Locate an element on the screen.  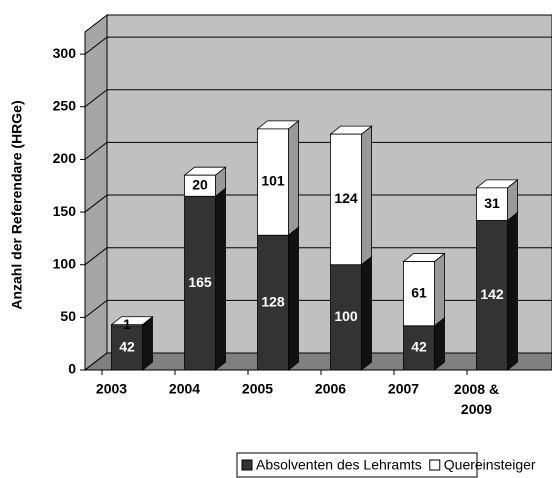
y-tick-label: 100 is located at coordinates (65, 263).